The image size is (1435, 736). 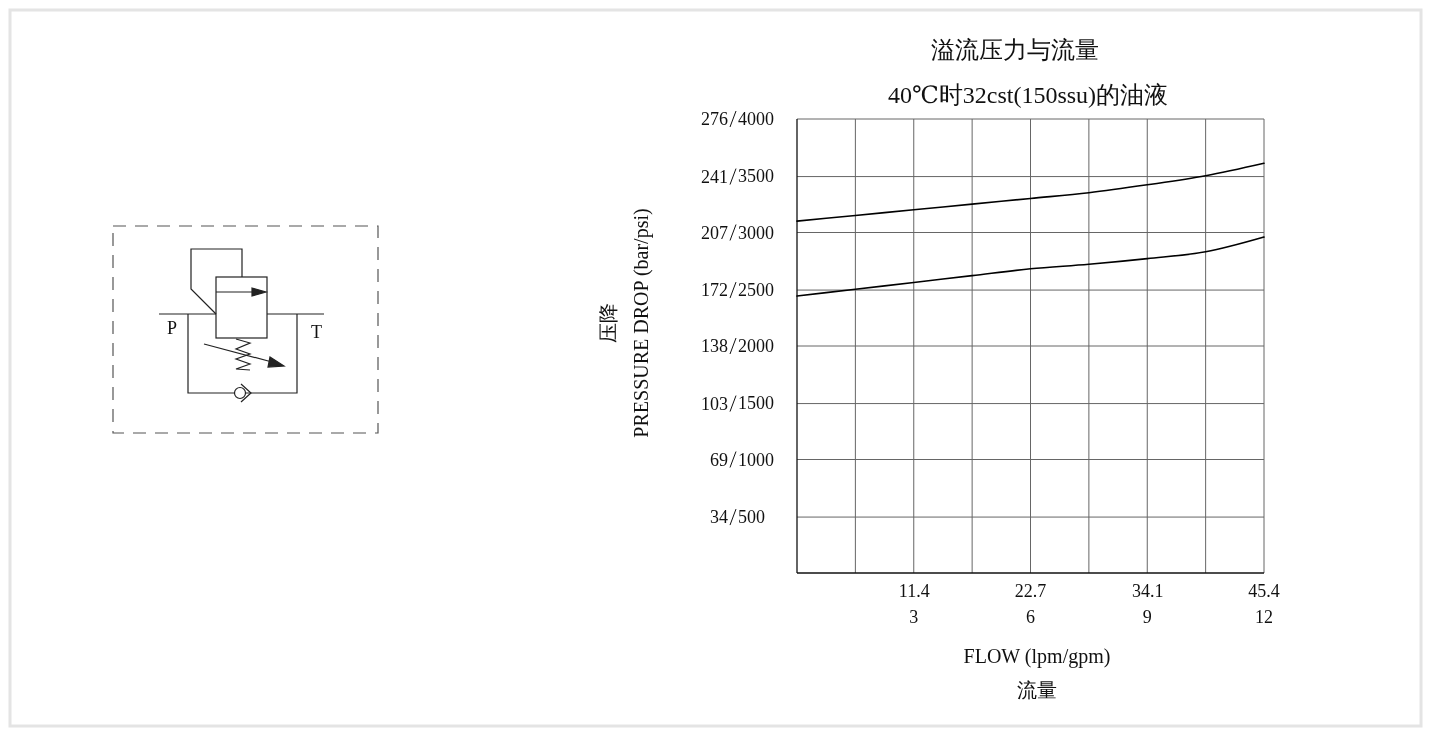 What do you see at coordinates (1030, 591) in the screenshot?
I see `x2-tick-label: 22.7` at bounding box center [1030, 591].